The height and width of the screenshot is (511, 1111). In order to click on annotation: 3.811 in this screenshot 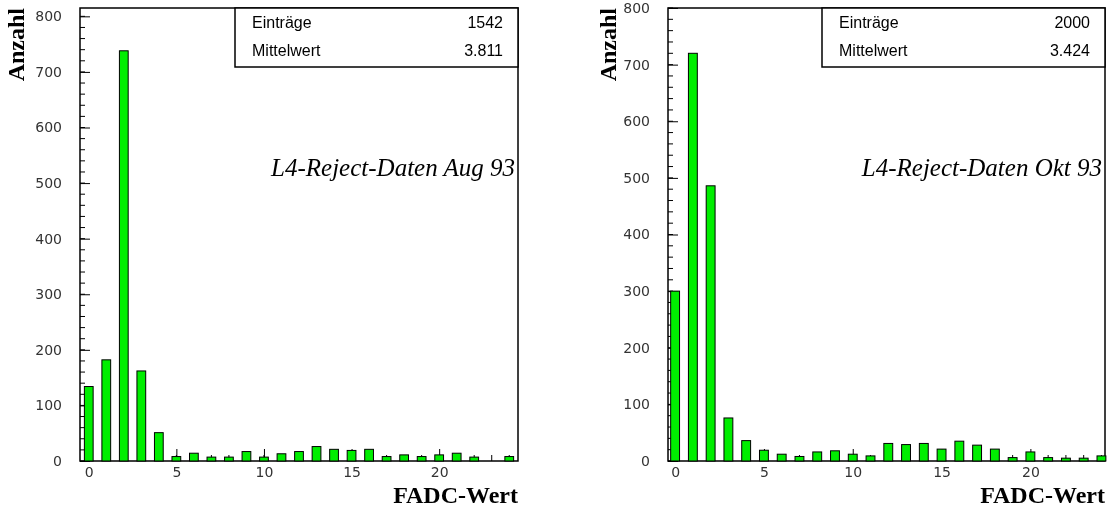, I will do `click(484, 50)`.